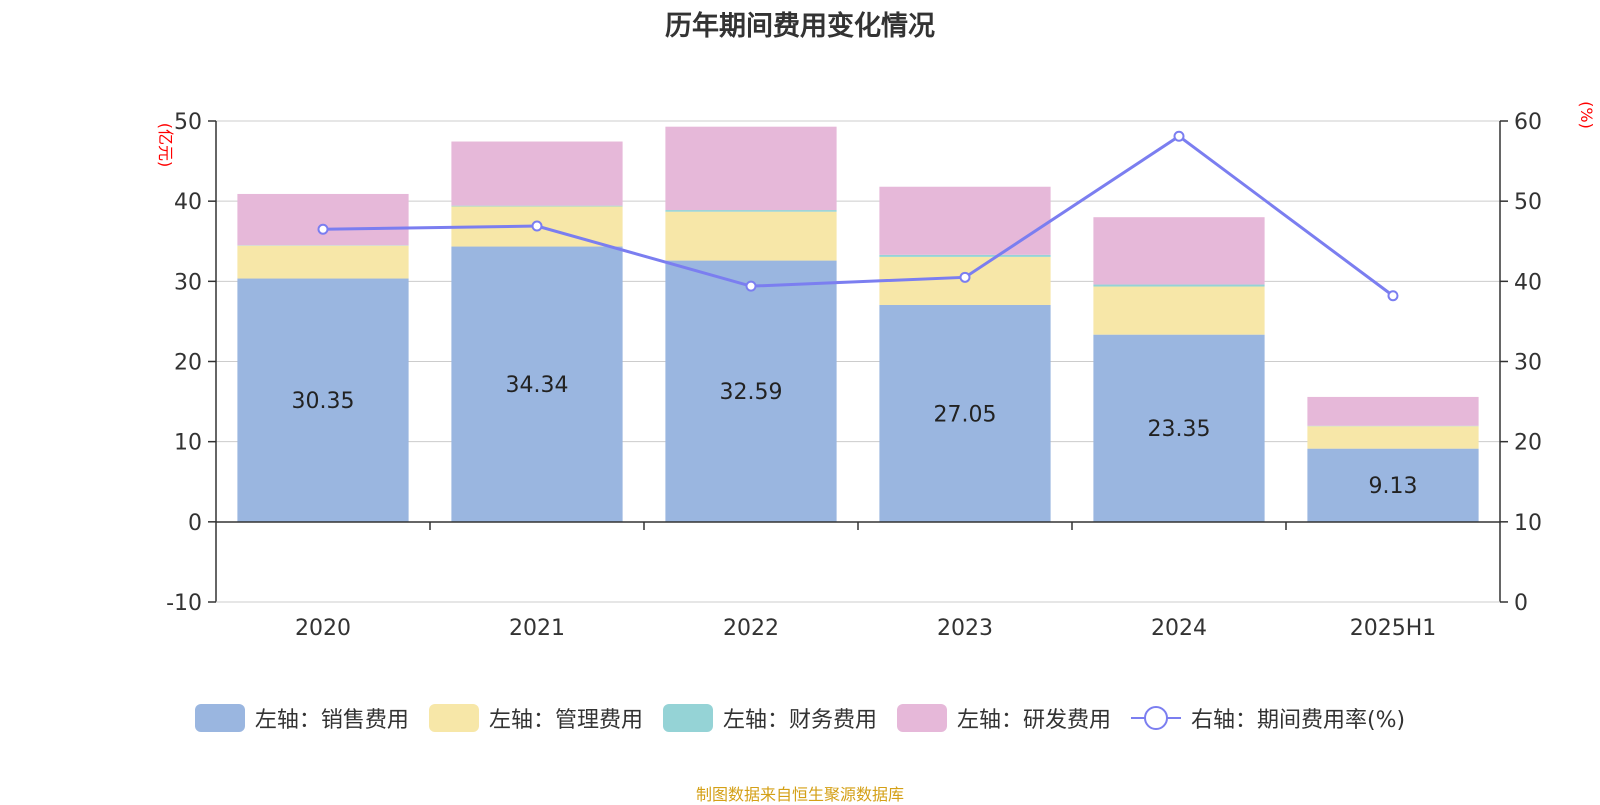 This screenshot has width=1600, height=805. Describe the element at coordinates (537, 385) in the screenshot. I see `bar-value-label: 34.34` at that location.